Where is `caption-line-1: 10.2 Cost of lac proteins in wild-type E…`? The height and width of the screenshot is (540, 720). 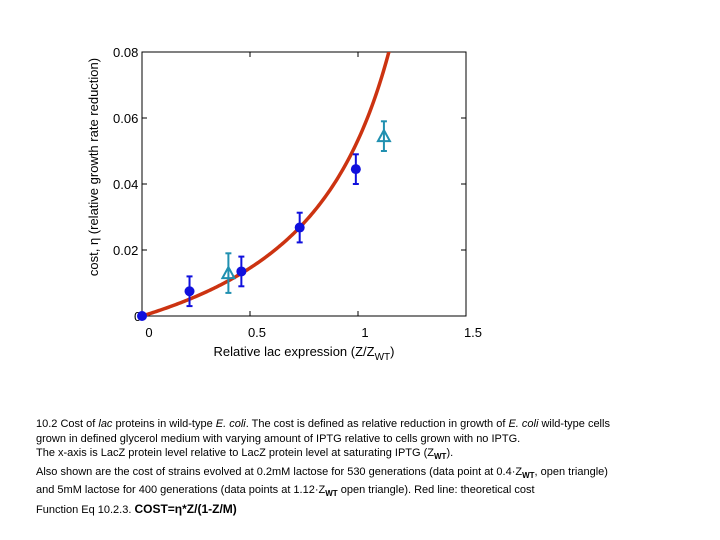 caption-line-1: 10.2 Cost of lac proteins in wild-type E… is located at coordinates (323, 424).